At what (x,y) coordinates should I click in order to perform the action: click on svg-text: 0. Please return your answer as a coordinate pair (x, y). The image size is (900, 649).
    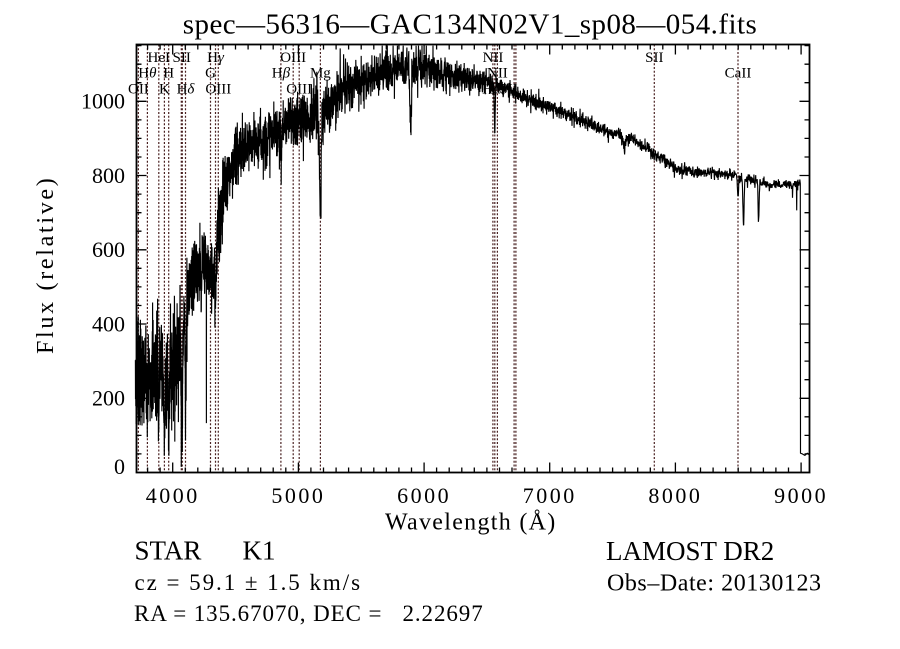
    Looking at the image, I should click on (119, 466).